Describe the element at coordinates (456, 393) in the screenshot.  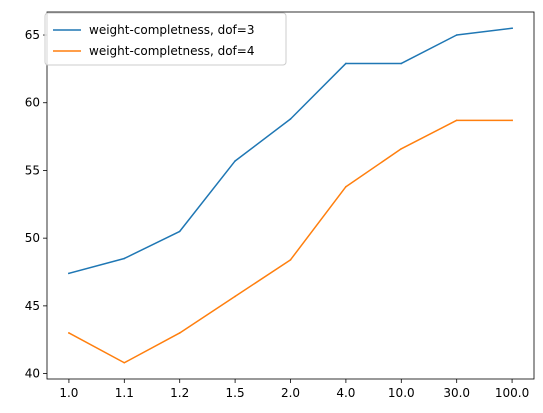
I see `x-tick-label-7: 30.0` at that location.